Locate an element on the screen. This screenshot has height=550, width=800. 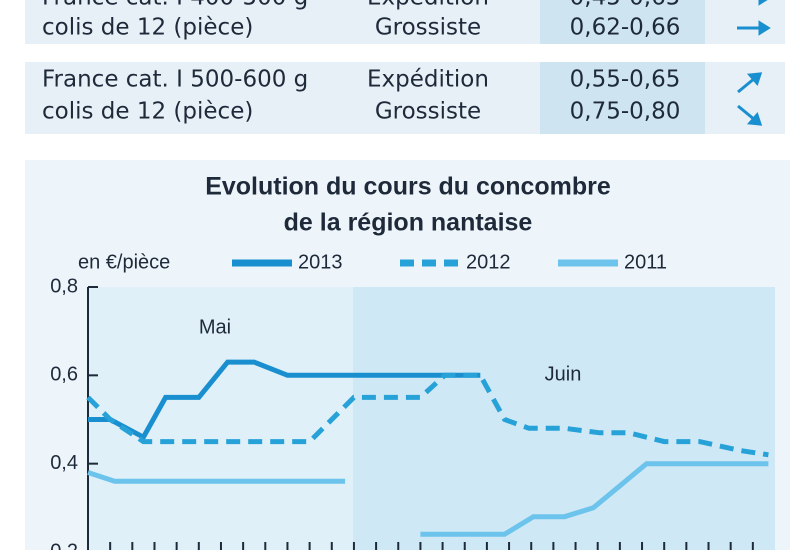
legend-label: 2011 is located at coordinates (645, 262).